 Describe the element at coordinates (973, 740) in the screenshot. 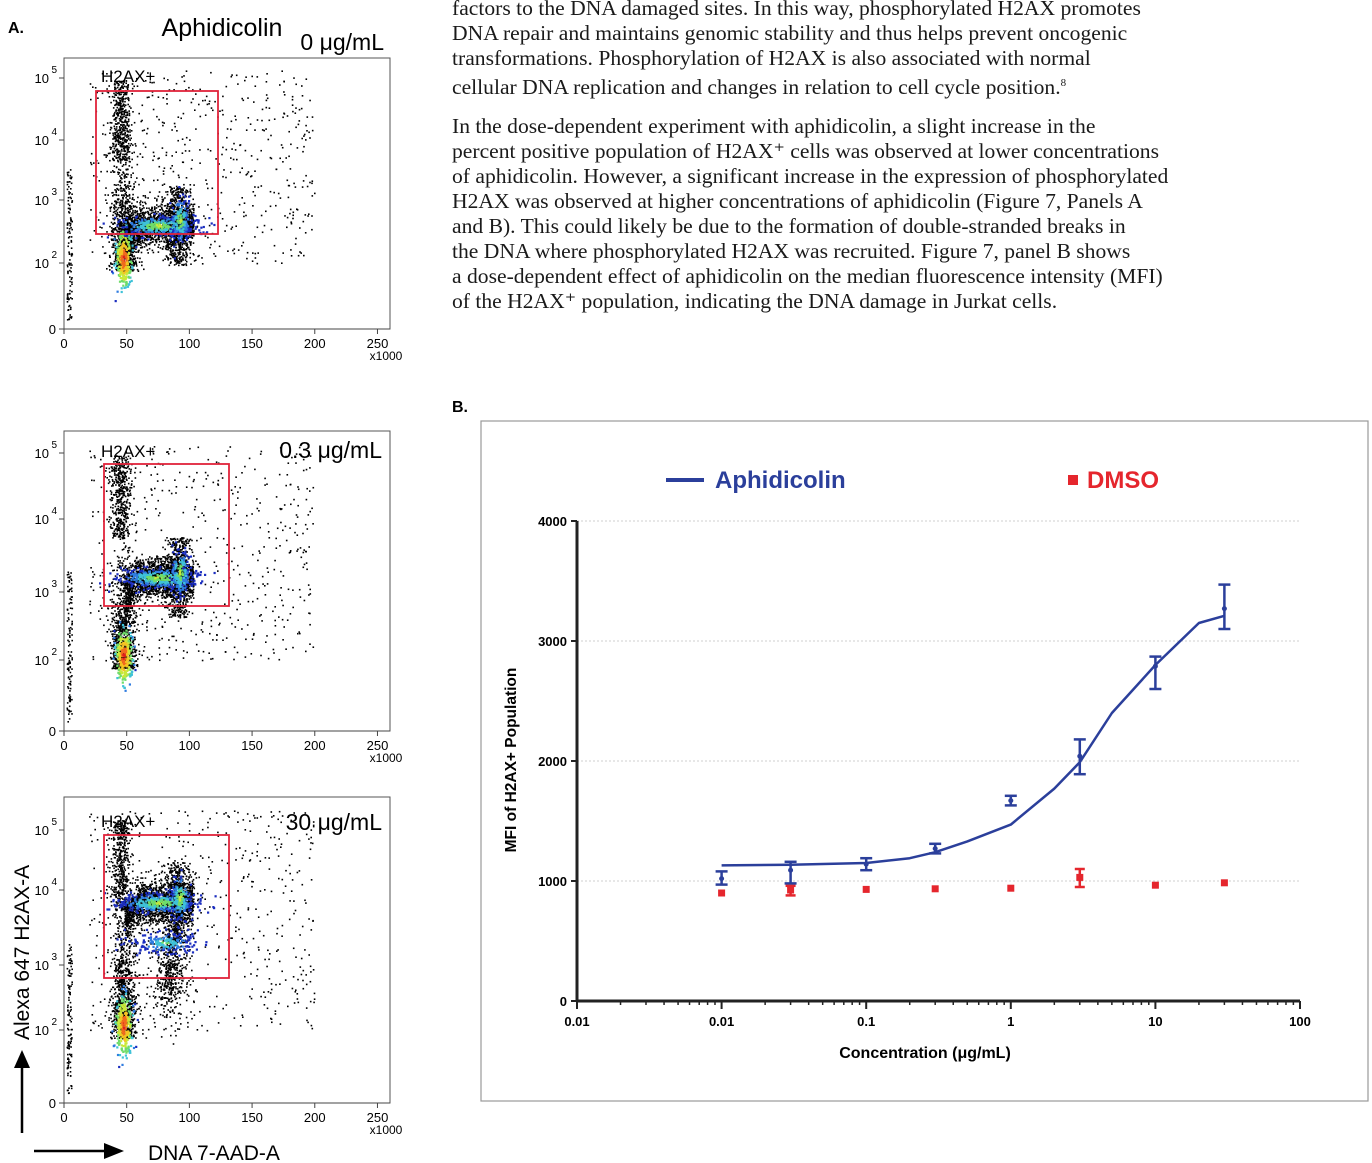

I see `chart-series` at that location.